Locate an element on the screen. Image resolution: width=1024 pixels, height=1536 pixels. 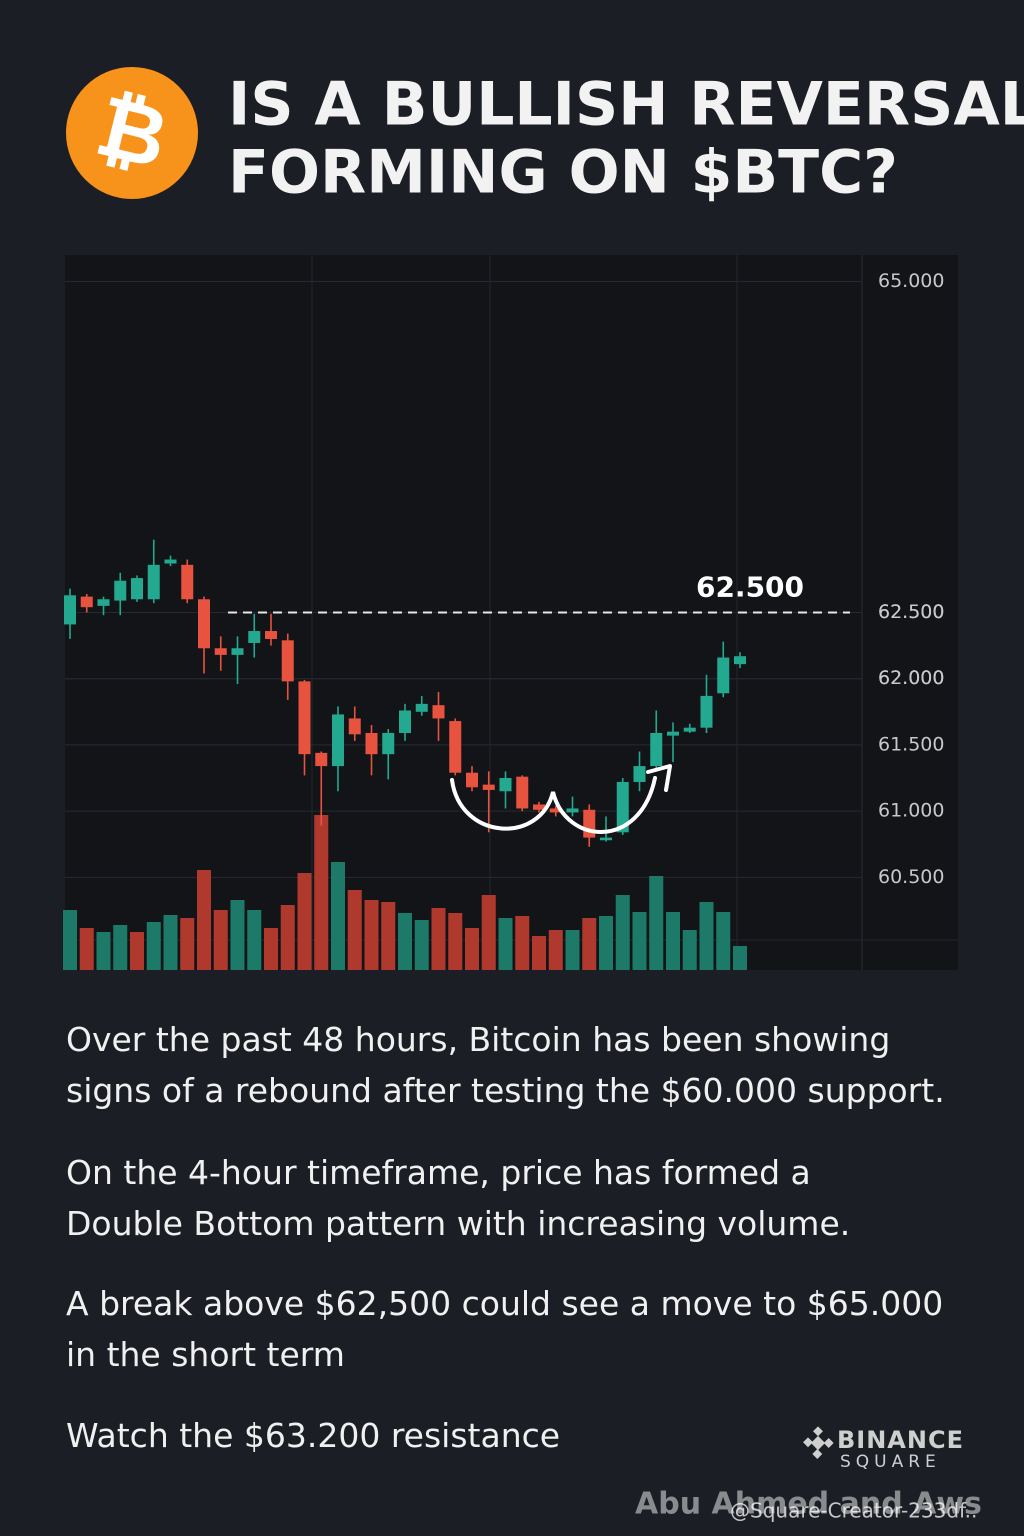
paragraph: Watch the $63.200 resistance is located at coordinates (313, 1435).